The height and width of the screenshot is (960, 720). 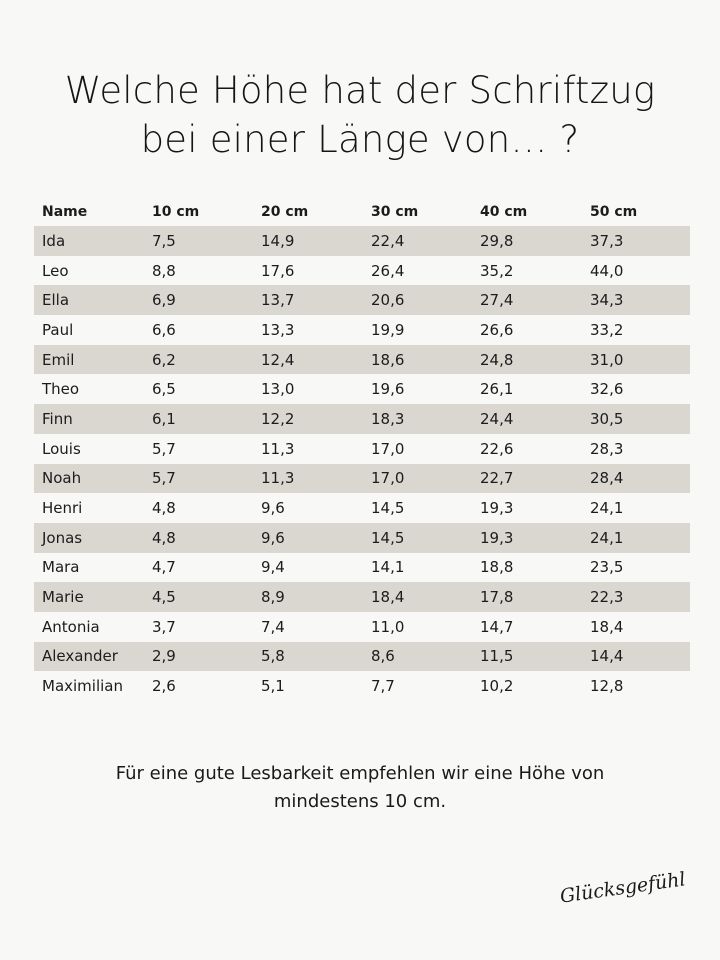 I want to click on height-cell: 8,9, so click(x=308, y=597).